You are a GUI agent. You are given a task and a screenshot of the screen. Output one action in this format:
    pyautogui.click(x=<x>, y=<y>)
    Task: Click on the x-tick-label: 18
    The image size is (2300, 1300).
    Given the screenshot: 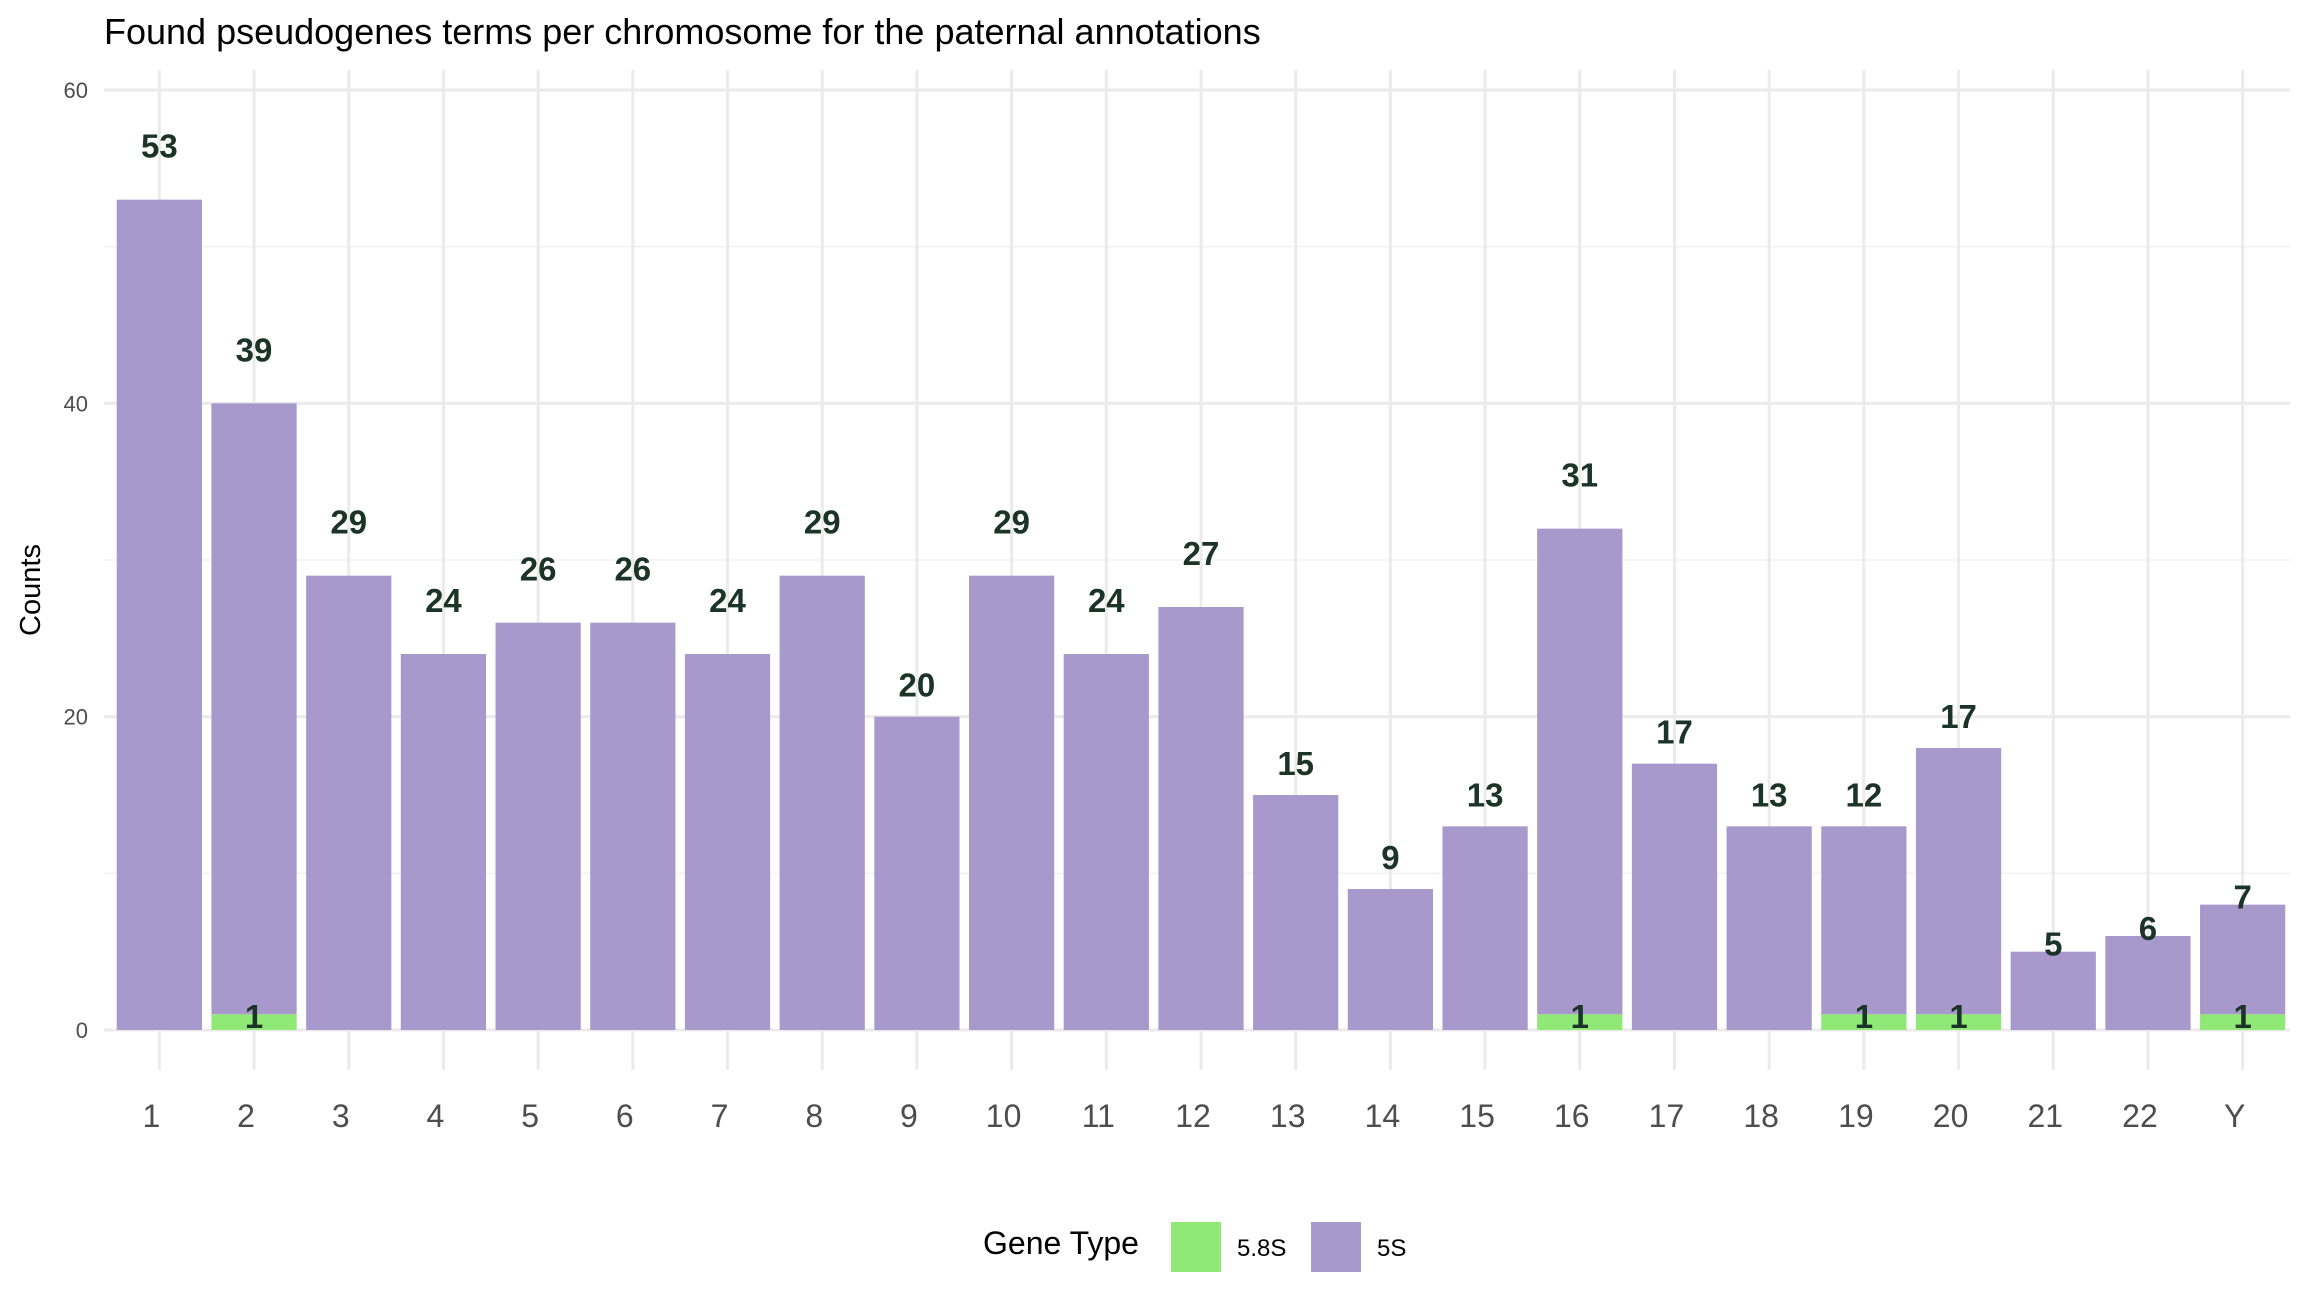 What is the action you would take?
    pyautogui.click(x=1761, y=1116)
    